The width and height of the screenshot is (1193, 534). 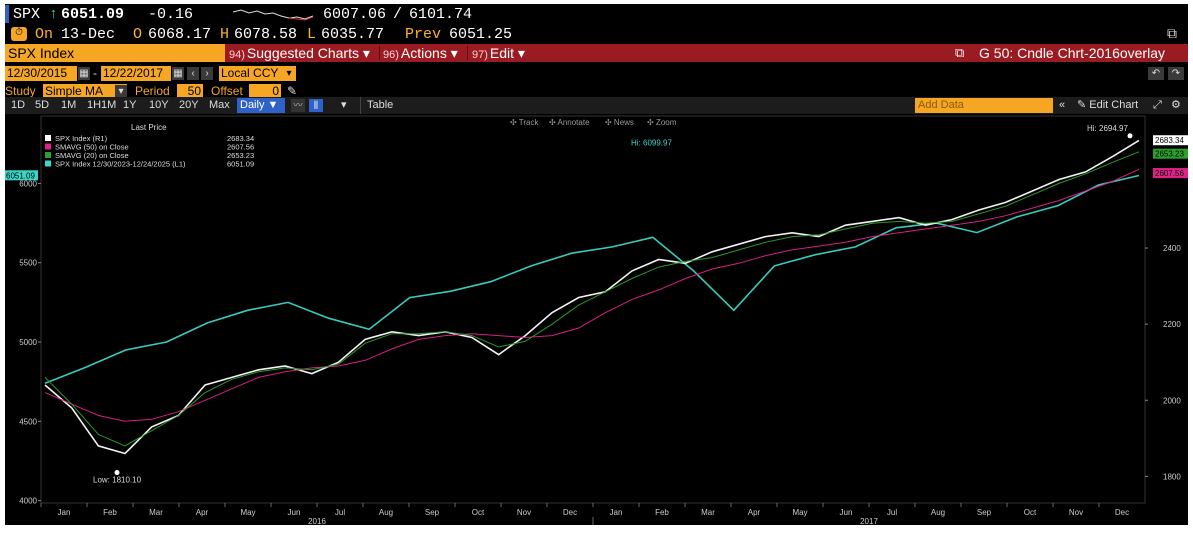 I want to click on start-date-input: 12/30/2015, so click(x=41, y=73).